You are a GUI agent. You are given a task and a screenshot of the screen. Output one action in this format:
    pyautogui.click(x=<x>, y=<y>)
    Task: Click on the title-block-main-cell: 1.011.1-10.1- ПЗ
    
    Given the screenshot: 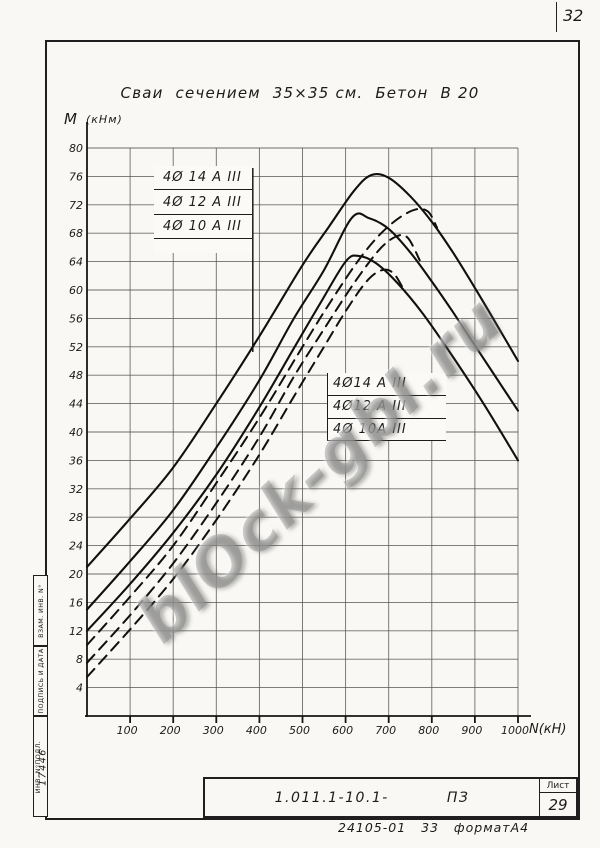 What is the action you would take?
    pyautogui.click(x=372, y=797)
    